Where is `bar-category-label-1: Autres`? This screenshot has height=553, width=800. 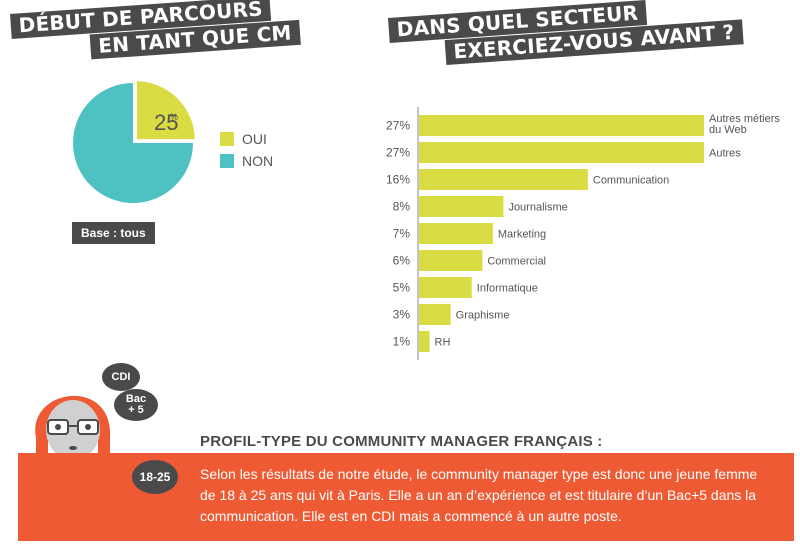 bar-category-label-1: Autres is located at coordinates (725, 154).